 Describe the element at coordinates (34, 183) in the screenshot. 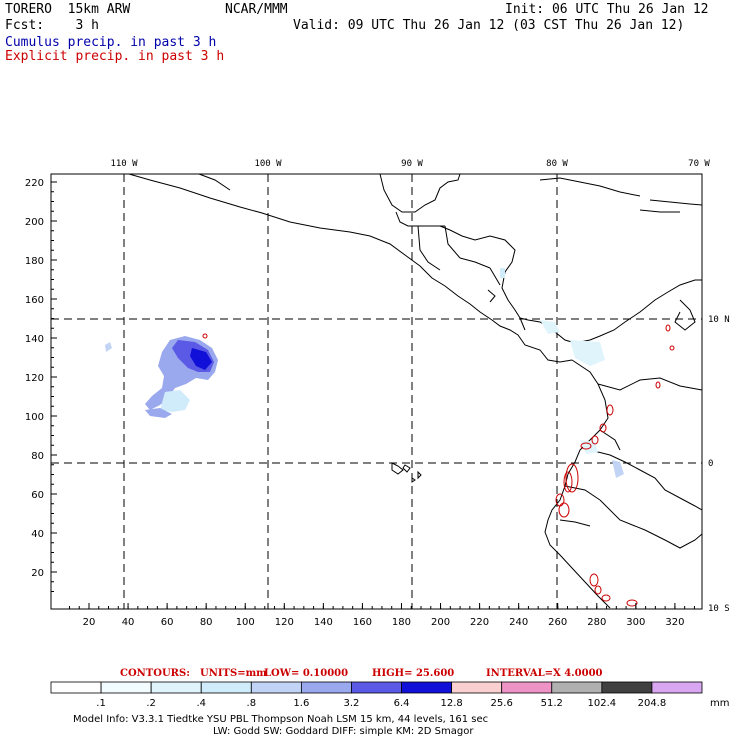

I see `y-tick-label: 220` at that location.